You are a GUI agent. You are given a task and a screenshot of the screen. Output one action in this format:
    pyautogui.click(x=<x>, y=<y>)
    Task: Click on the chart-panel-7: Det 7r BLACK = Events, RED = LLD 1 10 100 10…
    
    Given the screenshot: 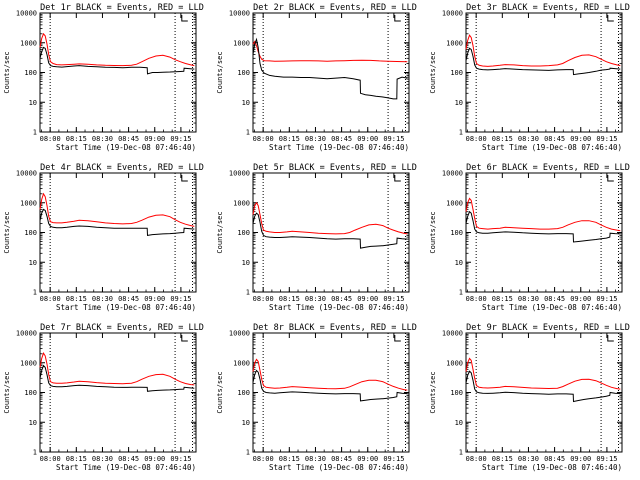 What is the action you would take?
    pyautogui.click(x=106, y=400)
    